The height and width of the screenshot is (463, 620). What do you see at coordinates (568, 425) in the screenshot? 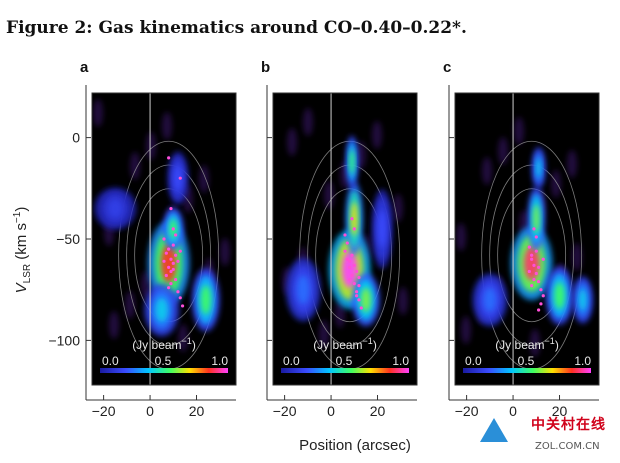
I see `watermark-cn: 中关村在线` at bounding box center [568, 425].